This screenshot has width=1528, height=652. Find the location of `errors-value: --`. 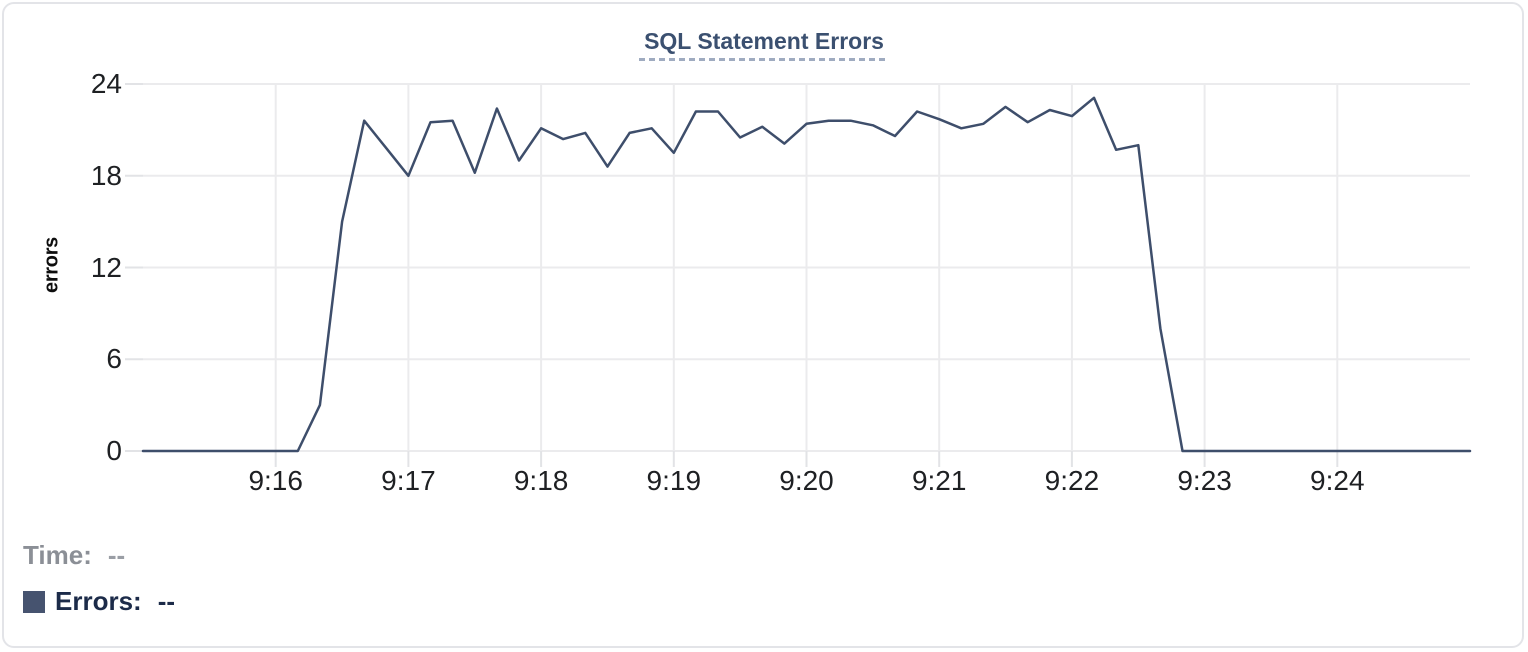

errors-value: -- is located at coordinates (166, 601).